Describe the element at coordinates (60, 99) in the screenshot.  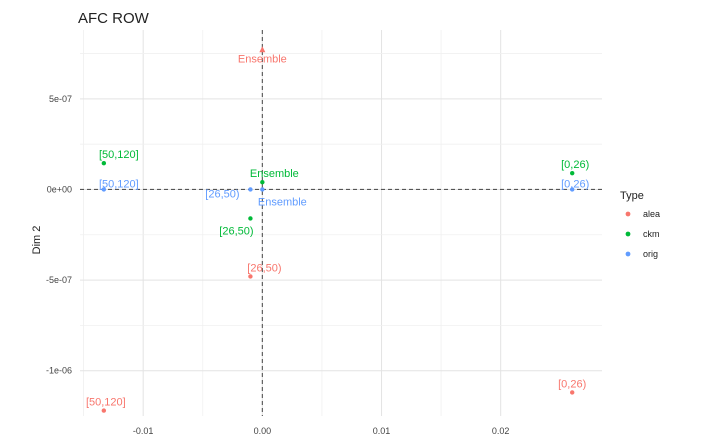
I see `y-tick-label: 5e-07` at that location.